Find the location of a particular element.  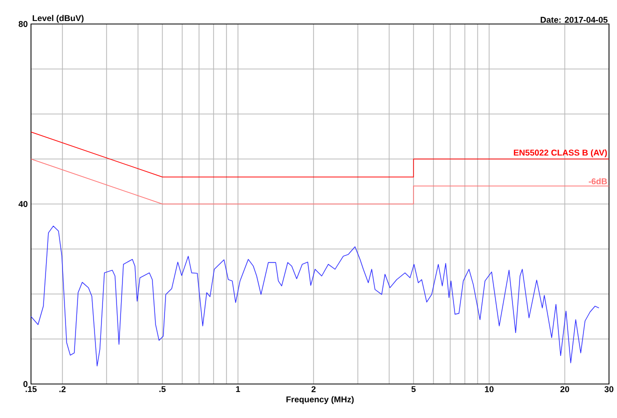

x-tick-label: 1 is located at coordinates (238, 389).